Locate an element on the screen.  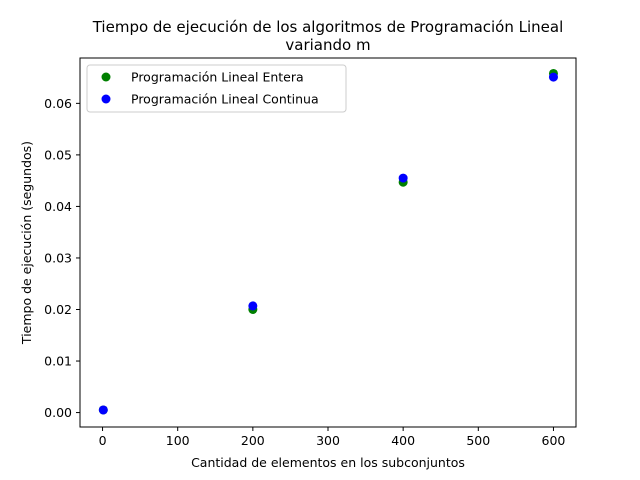
x-tick-label: 600 is located at coordinates (554, 440).